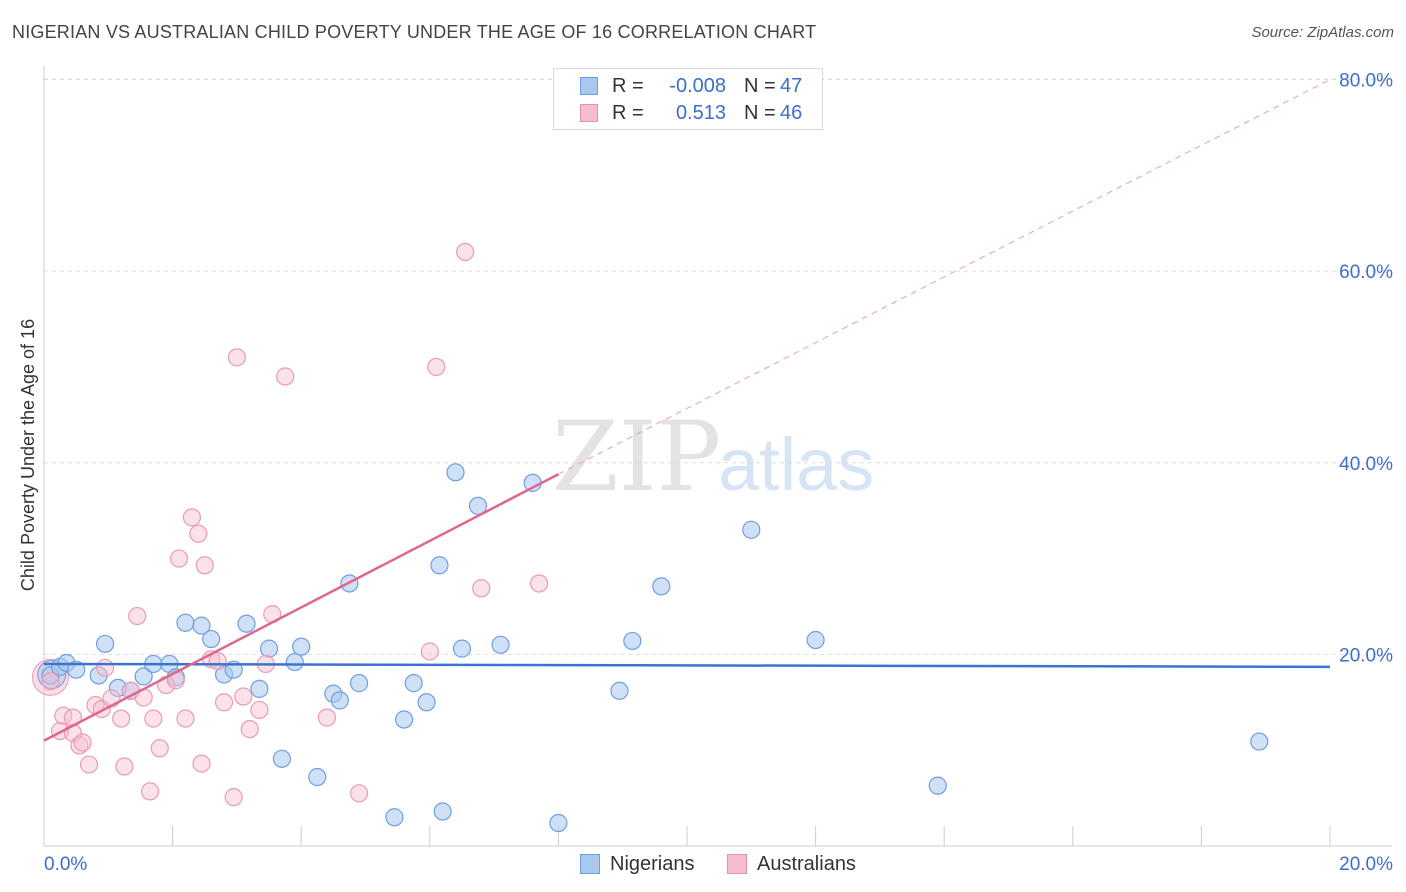 This screenshot has height=892, width=1406. Describe the element at coordinates (700, 112) in the screenshot. I see `legend-r-value: 0.513` at that location.